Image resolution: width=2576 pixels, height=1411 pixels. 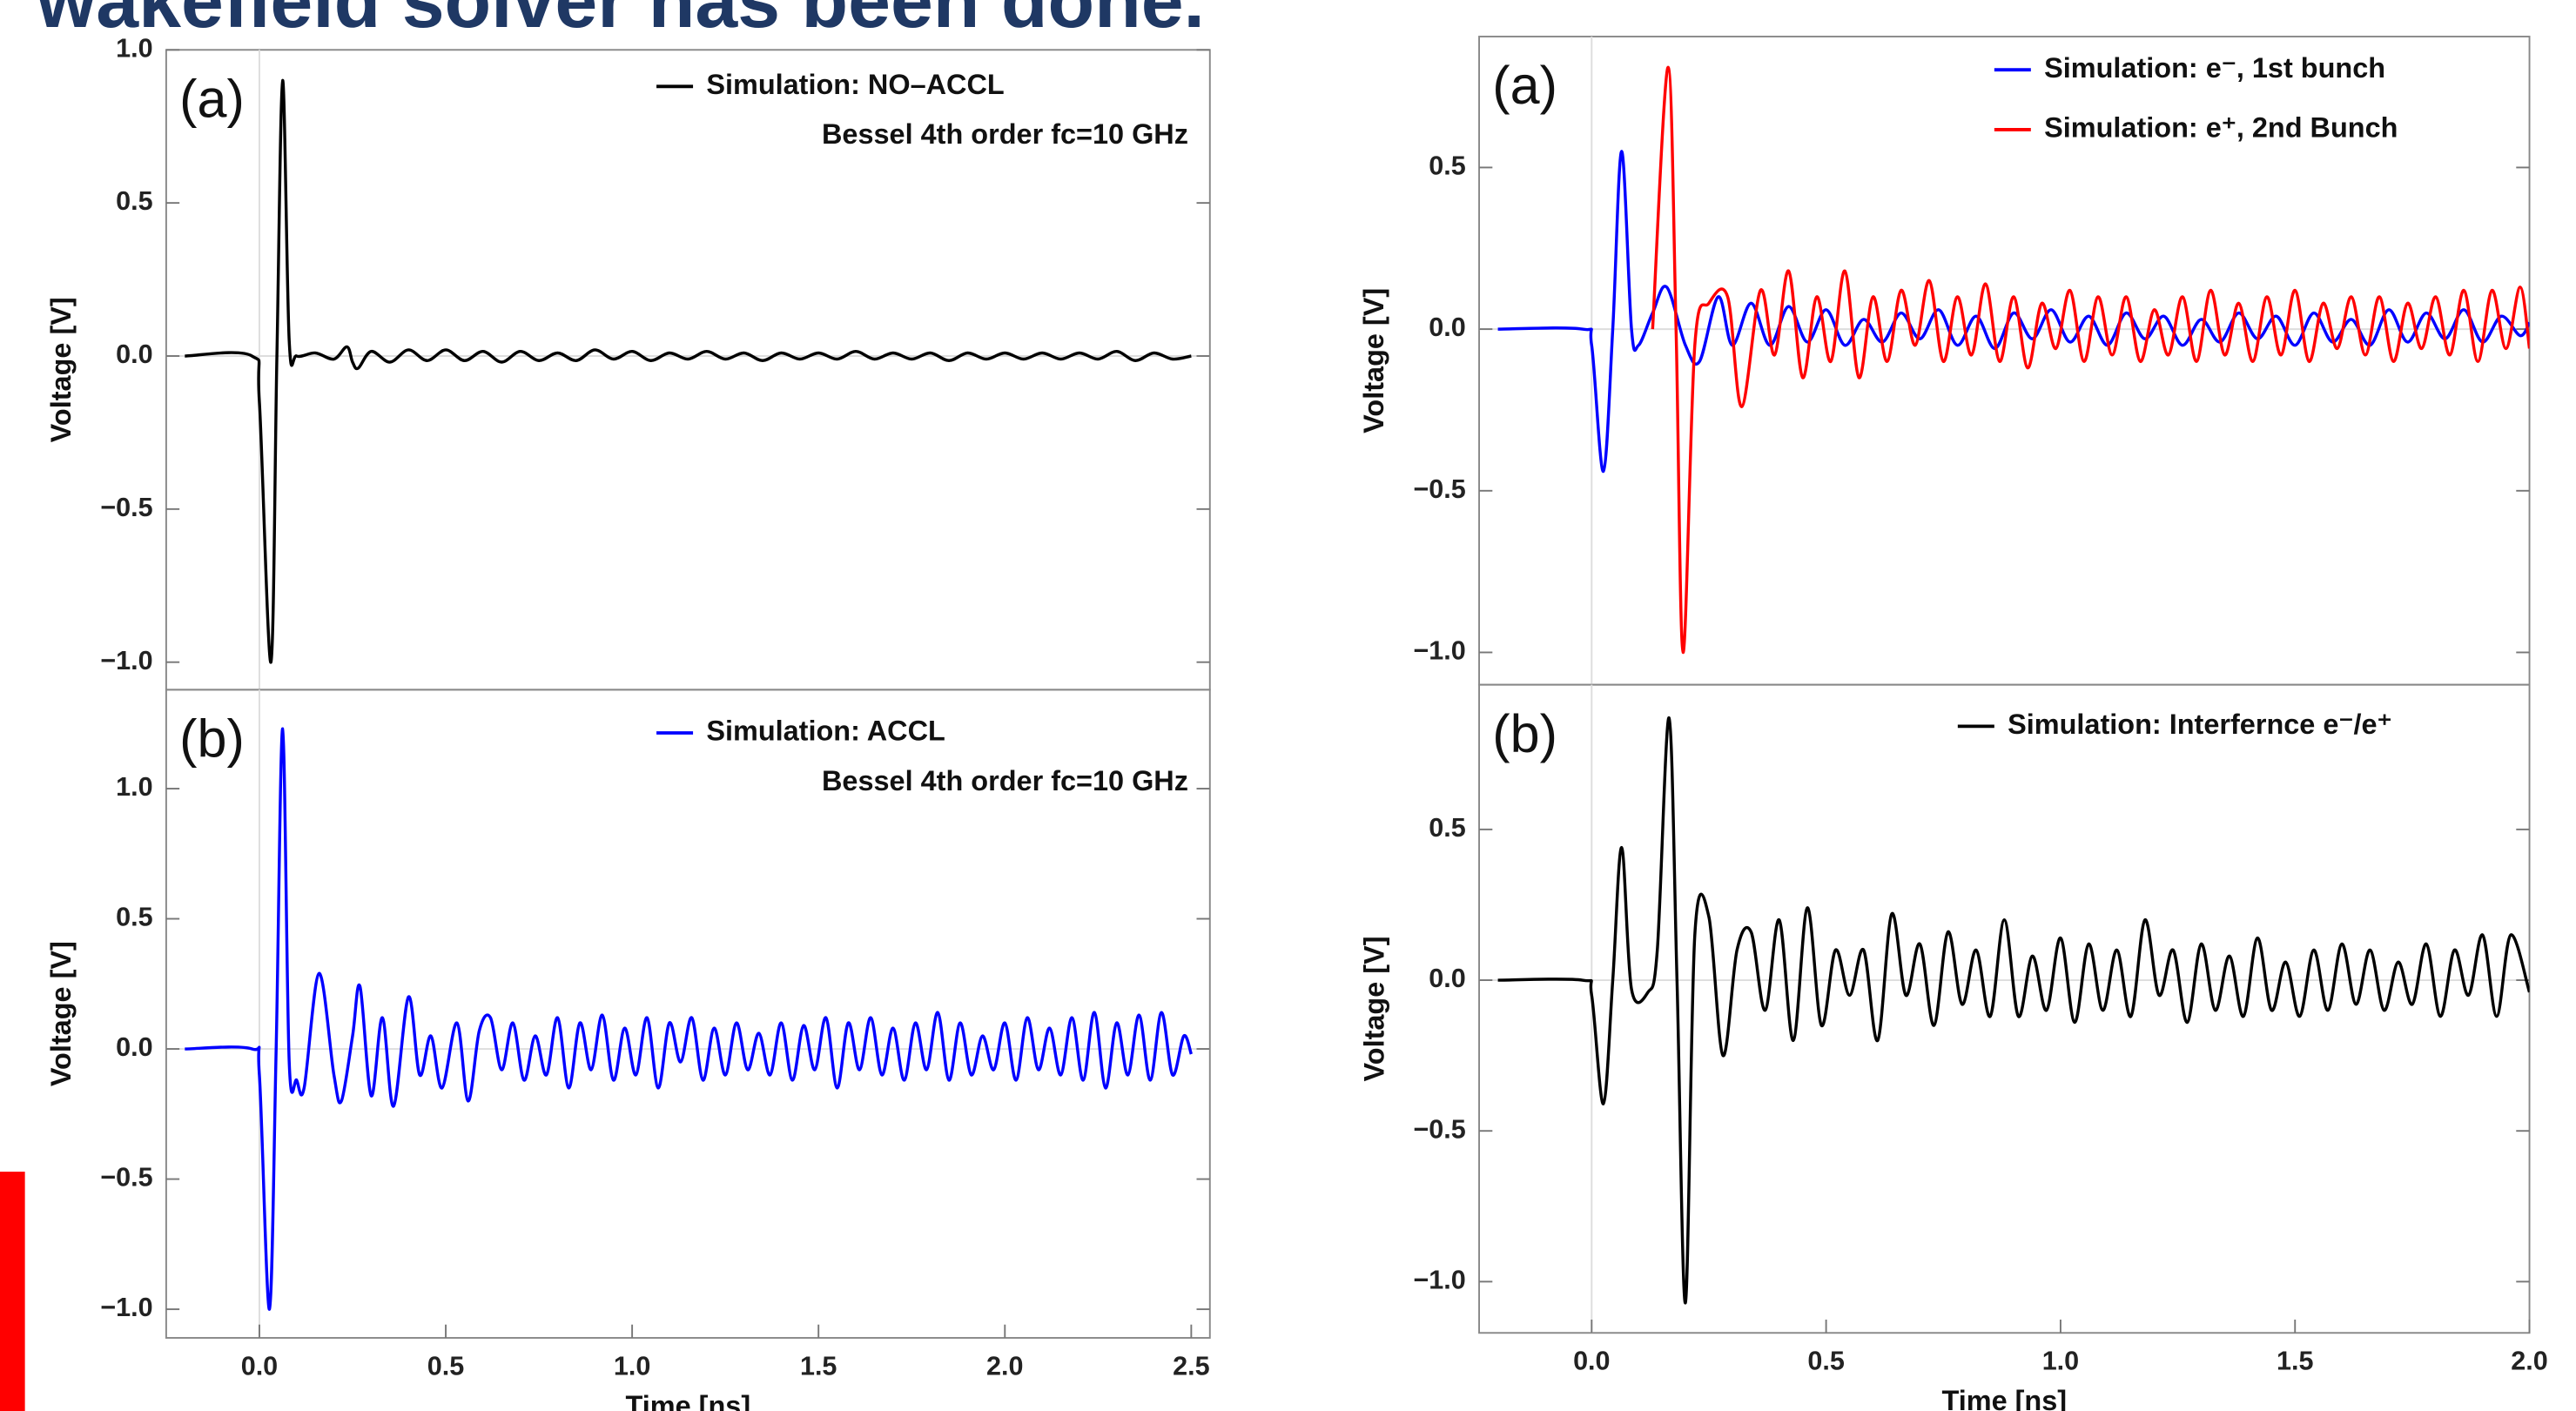 What do you see at coordinates (2200, 725) in the screenshot?
I see `legend-label: Simulation: Interfernce e⁻/e⁺` at bounding box center [2200, 725].